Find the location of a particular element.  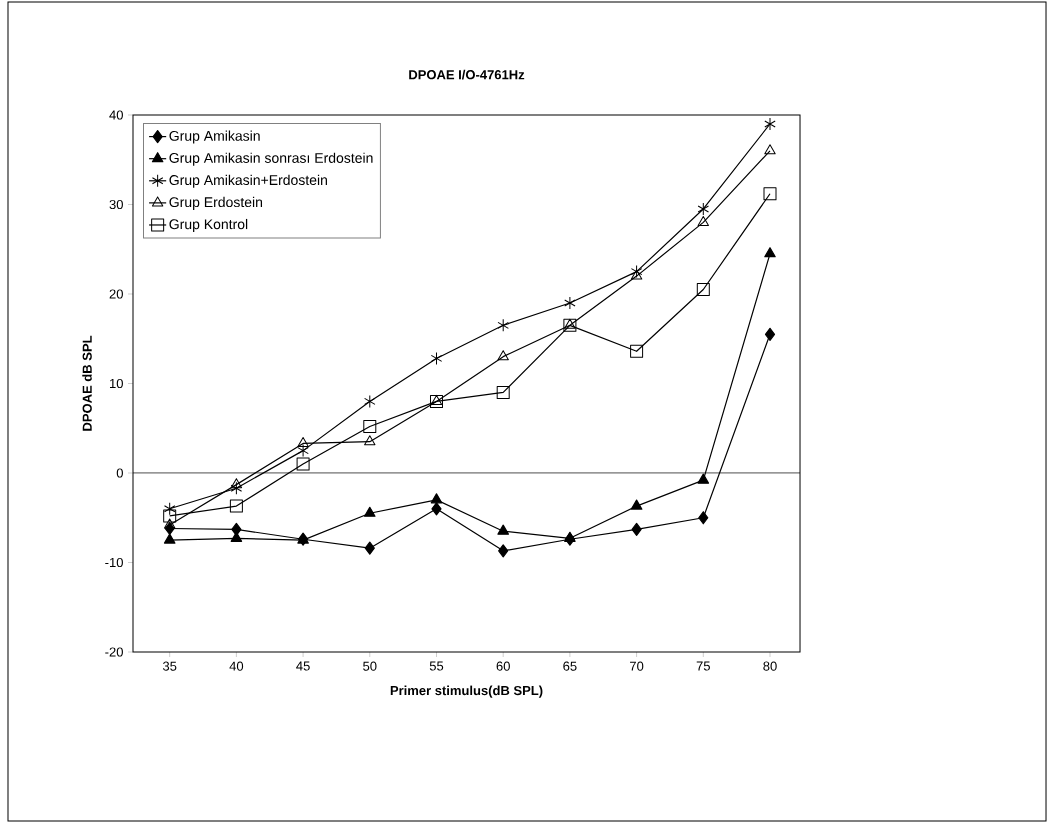

y-tick-label: 10 is located at coordinates (116, 383).